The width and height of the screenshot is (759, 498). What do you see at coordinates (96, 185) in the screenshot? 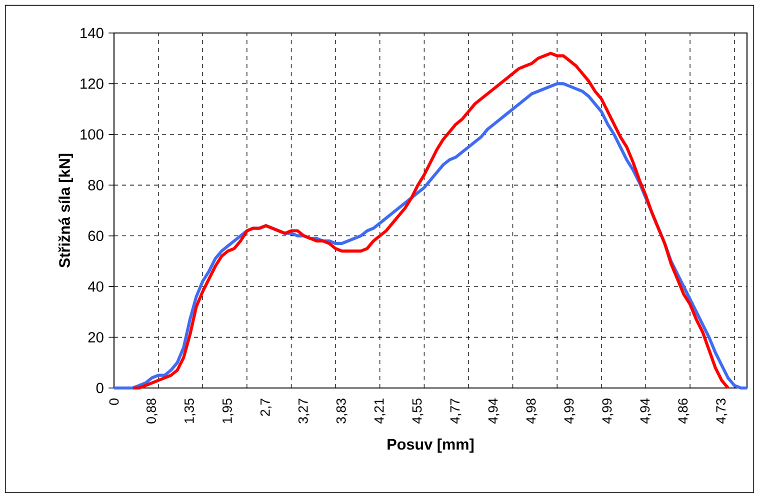
I see `y-tick-label: 80` at bounding box center [96, 185].